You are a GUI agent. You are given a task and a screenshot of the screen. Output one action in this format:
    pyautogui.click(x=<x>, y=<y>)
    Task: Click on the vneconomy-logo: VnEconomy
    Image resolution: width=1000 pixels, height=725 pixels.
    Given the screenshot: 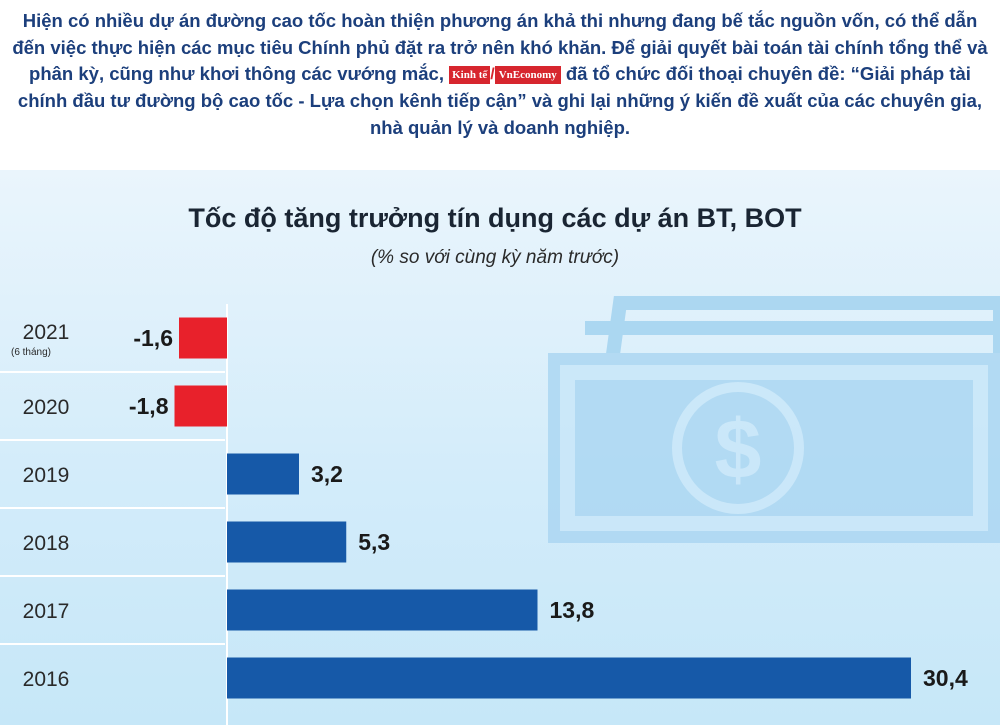 What is the action you would take?
    pyautogui.click(x=527, y=75)
    